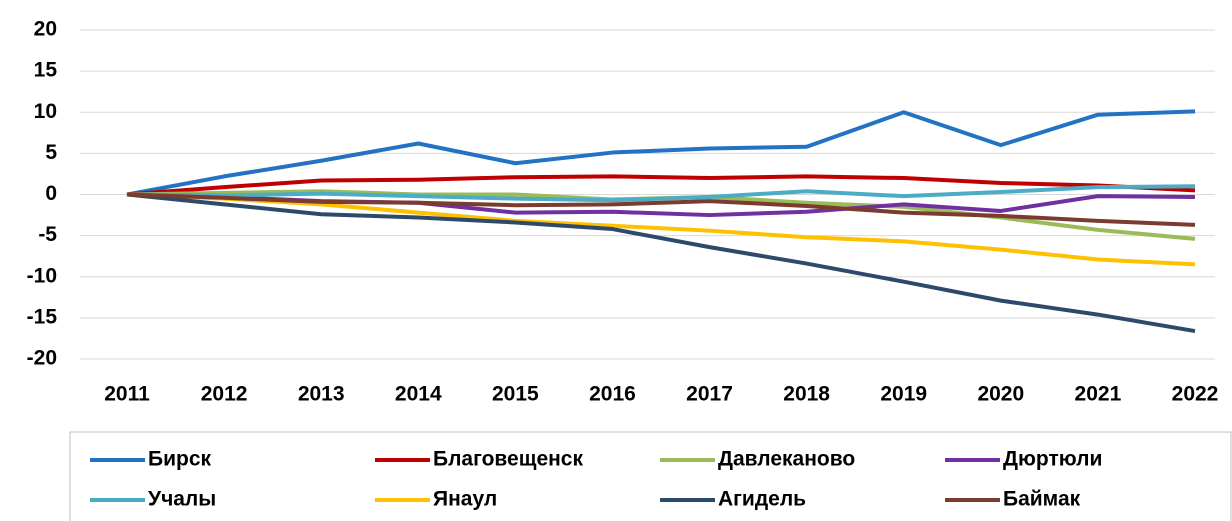 This screenshot has width=1232, height=521. Describe the element at coordinates (762, 499) in the screenshot. I see `legend-label: Агидель` at that location.